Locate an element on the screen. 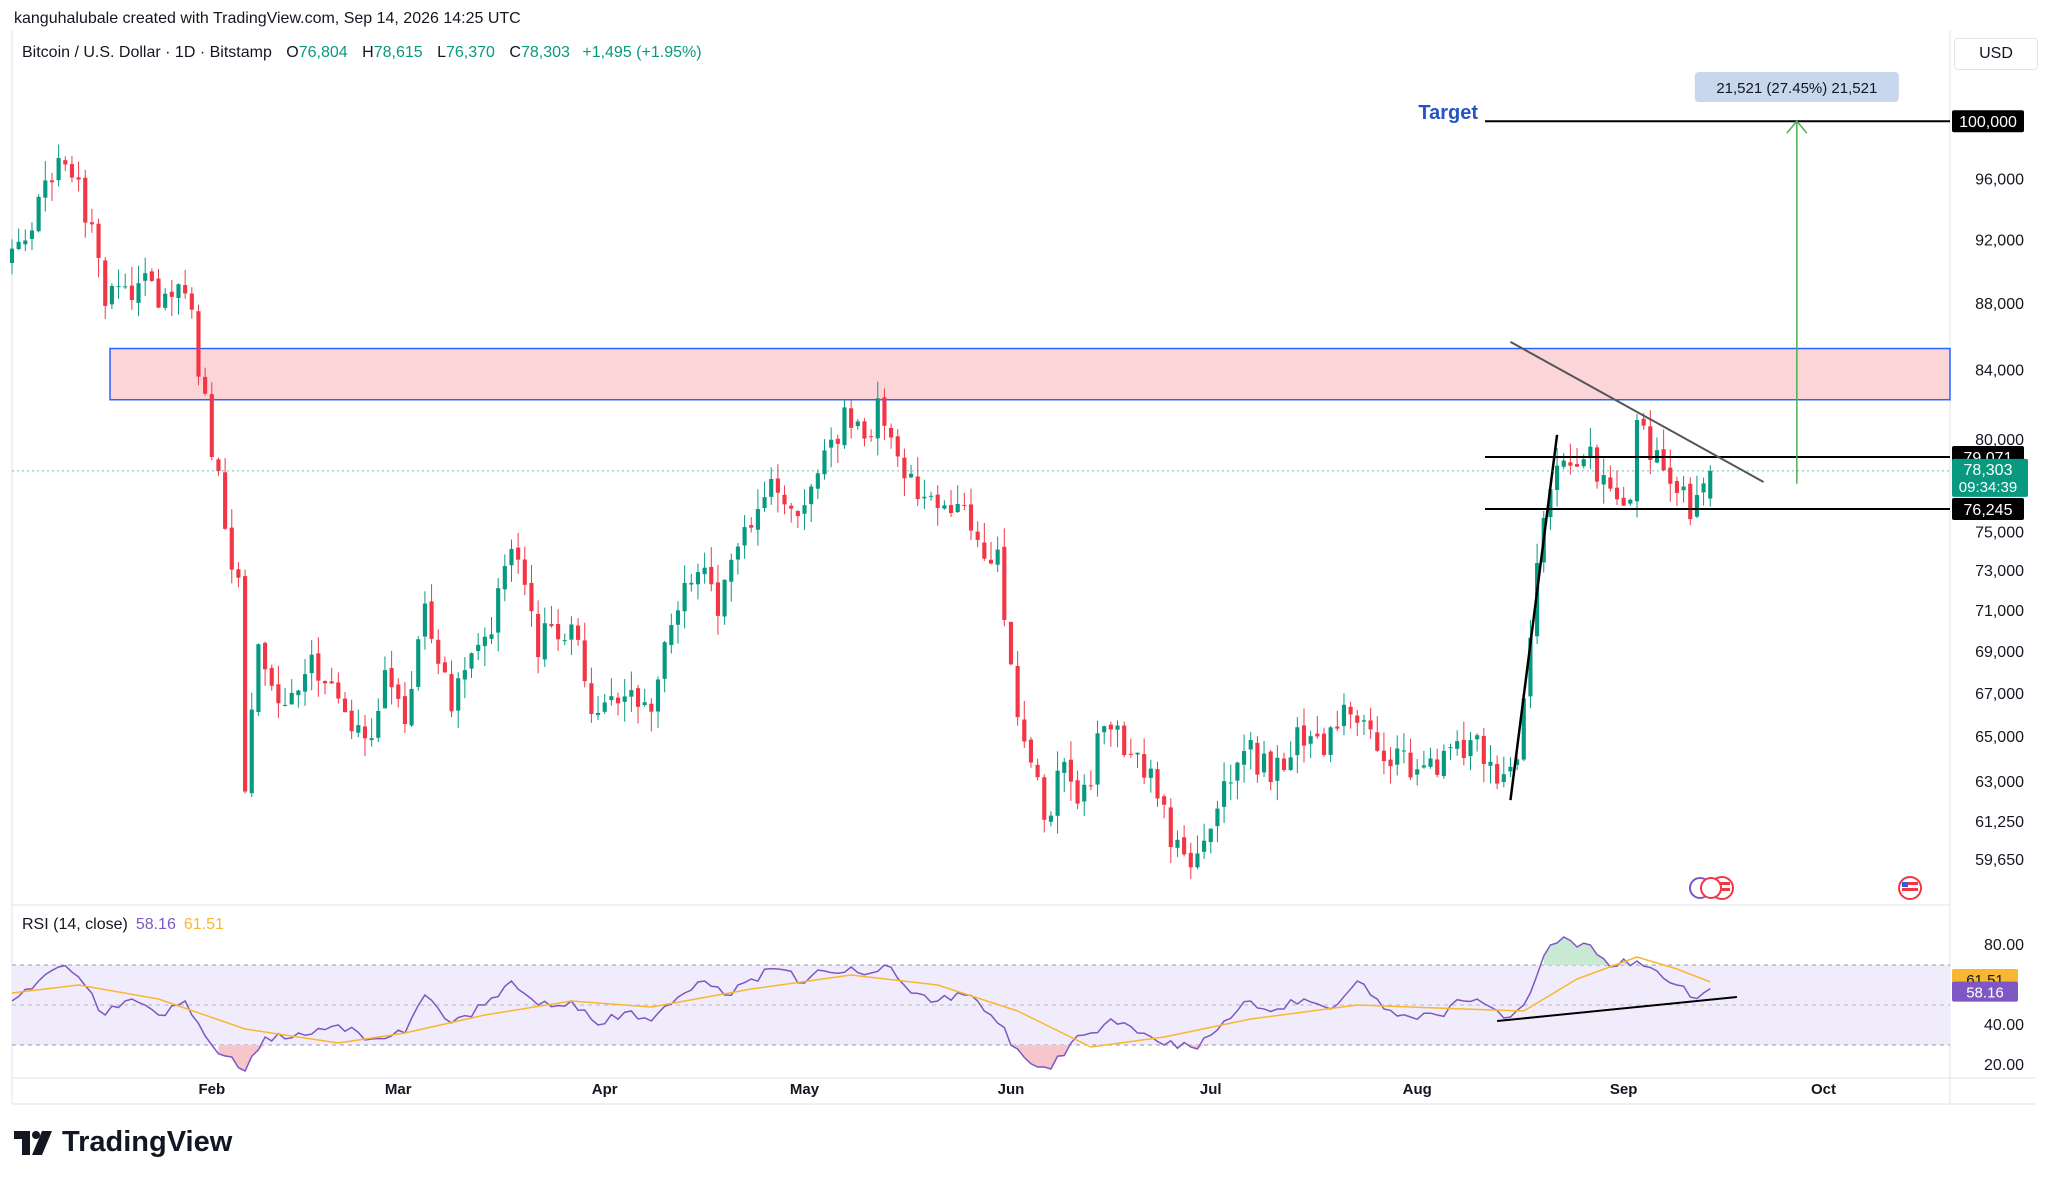 The width and height of the screenshot is (2048, 1178). resistance-zone is located at coordinates (1030, 374).